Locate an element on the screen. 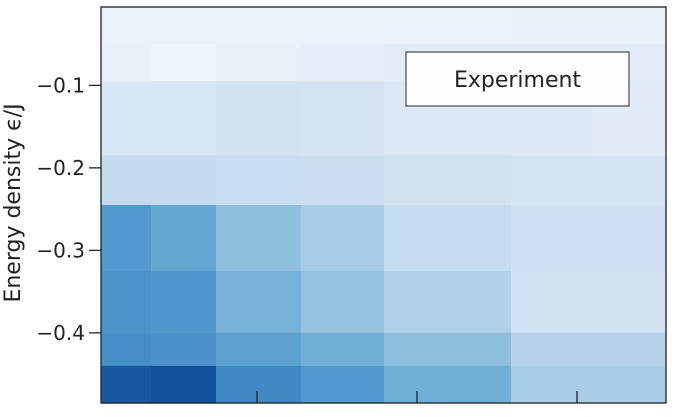  y-tick-label: −0.2 is located at coordinates (60, 168).